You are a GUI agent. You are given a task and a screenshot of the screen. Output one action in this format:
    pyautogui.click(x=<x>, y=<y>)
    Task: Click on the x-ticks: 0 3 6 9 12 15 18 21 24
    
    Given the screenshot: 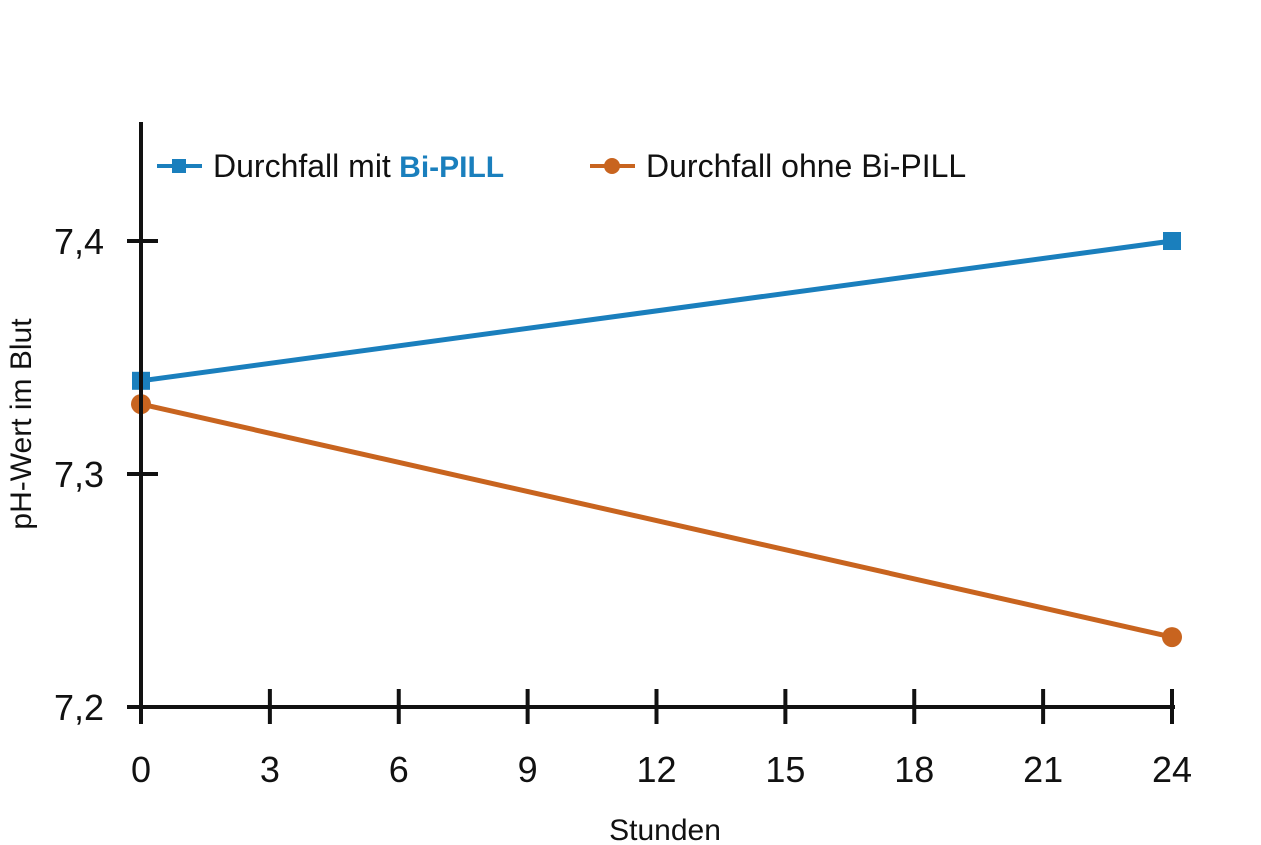 What is the action you would take?
    pyautogui.click(x=661, y=739)
    